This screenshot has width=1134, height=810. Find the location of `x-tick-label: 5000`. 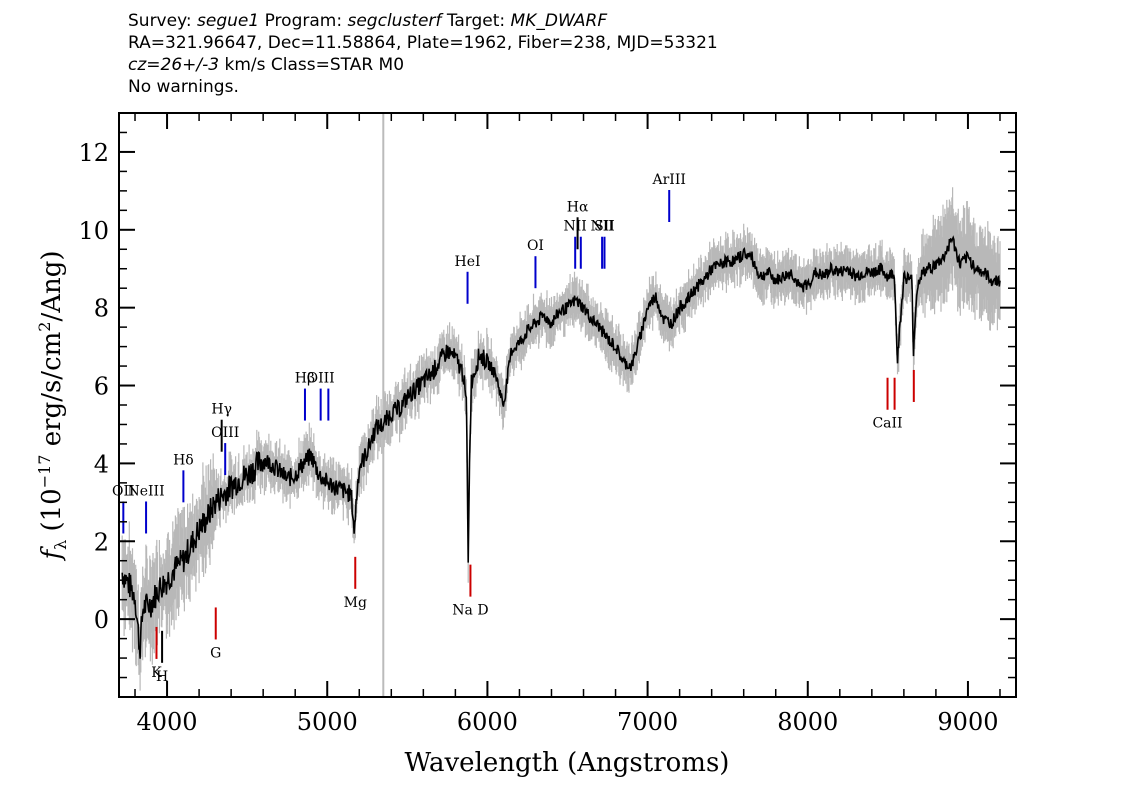

x-tick-label: 5000 is located at coordinates (327, 722).